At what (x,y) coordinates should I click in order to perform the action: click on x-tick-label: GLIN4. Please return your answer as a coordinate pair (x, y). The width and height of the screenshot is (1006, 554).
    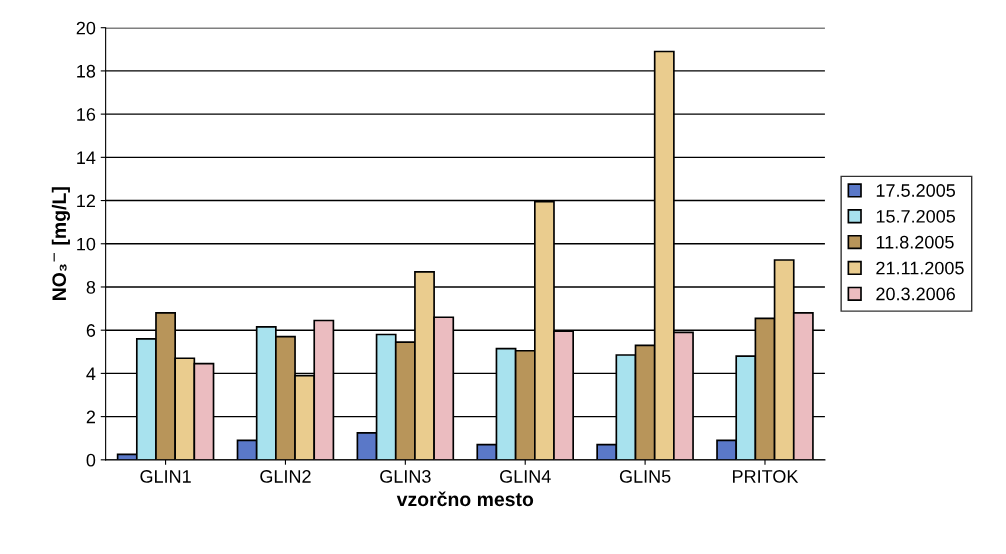
    Looking at the image, I should click on (525, 476).